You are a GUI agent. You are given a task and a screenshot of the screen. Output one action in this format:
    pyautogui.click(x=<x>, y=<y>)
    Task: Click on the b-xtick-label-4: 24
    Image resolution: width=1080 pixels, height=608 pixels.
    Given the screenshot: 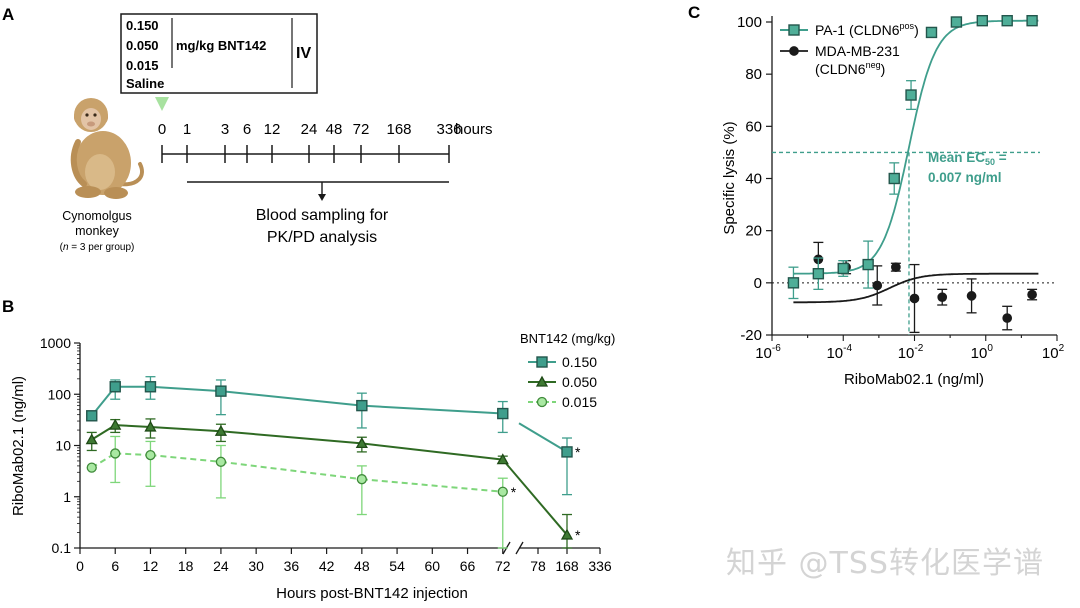 What is the action you would take?
    pyautogui.click(x=221, y=566)
    